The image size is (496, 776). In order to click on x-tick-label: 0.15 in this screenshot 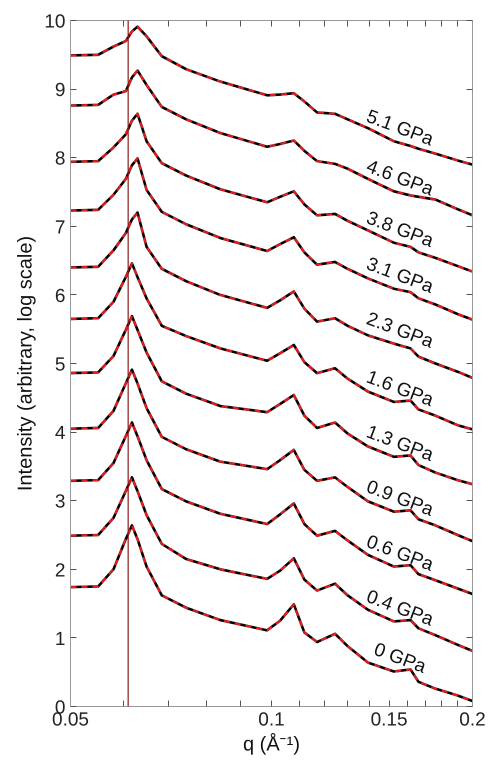, I will do `click(389, 720)`.